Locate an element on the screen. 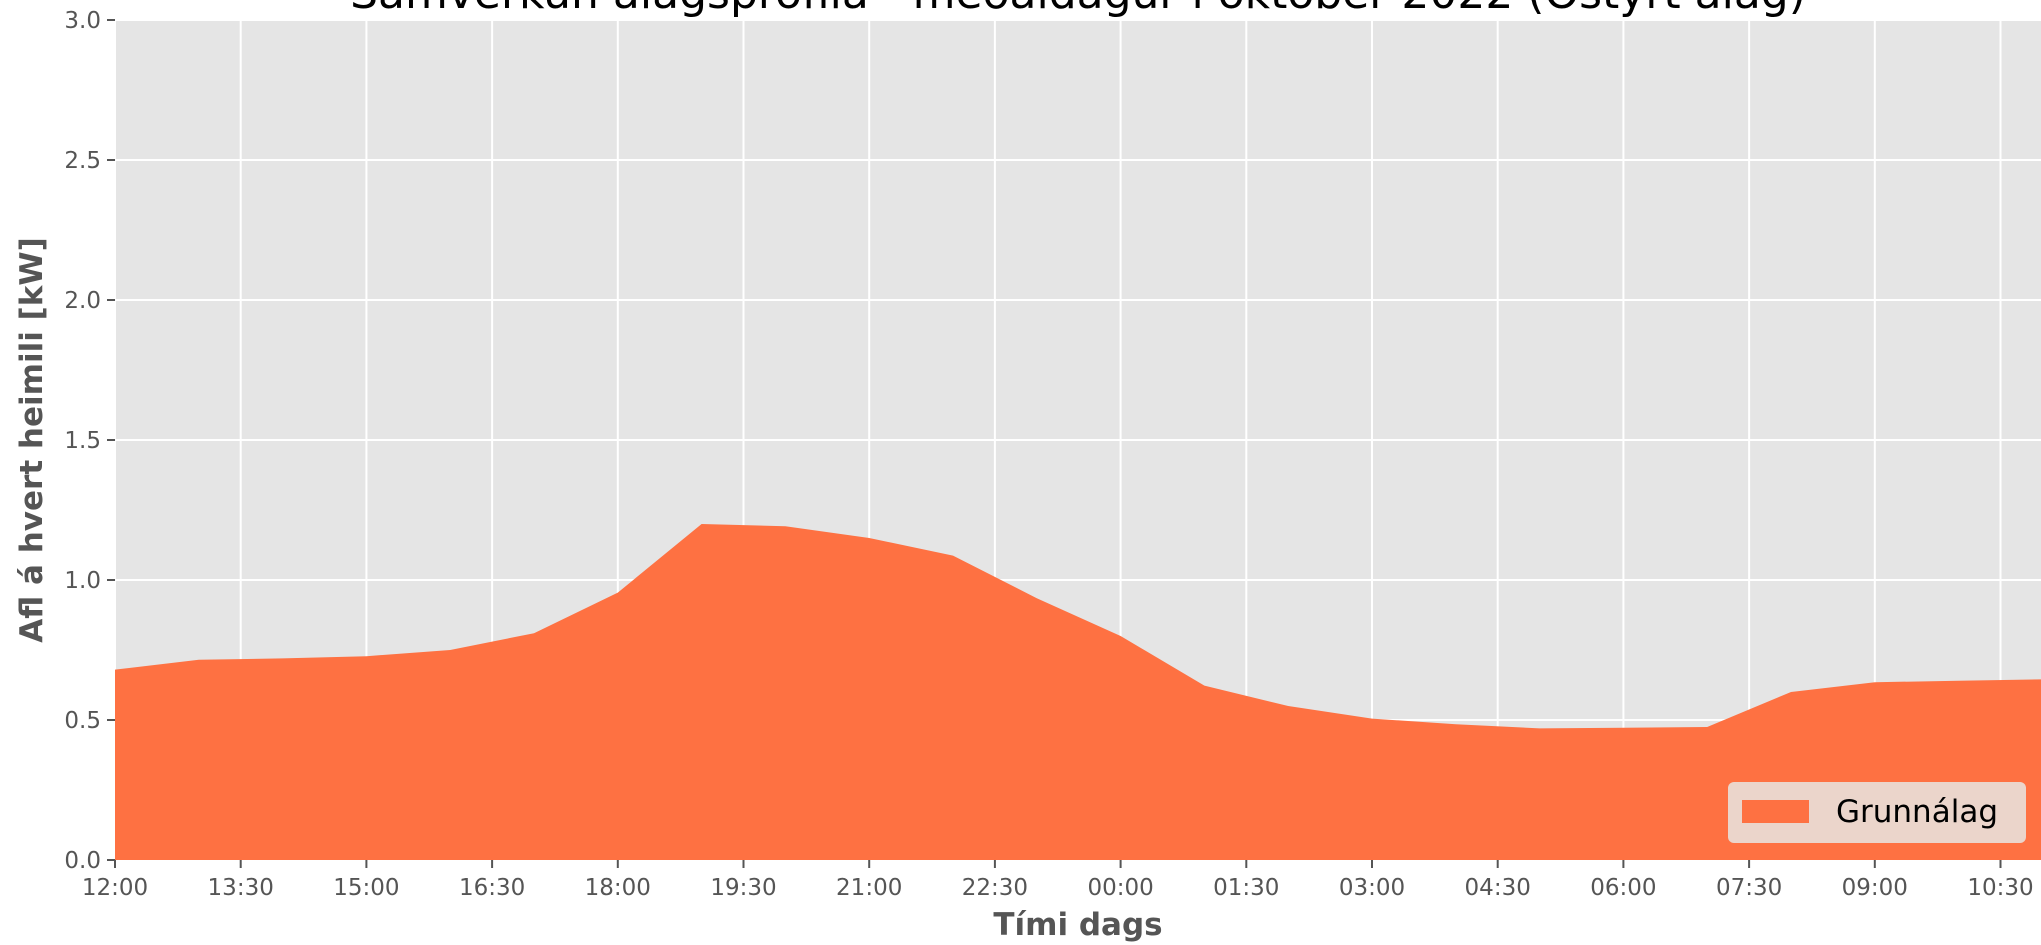 The image size is (2041, 945). x-tick-label: 19:30 is located at coordinates (743, 888).